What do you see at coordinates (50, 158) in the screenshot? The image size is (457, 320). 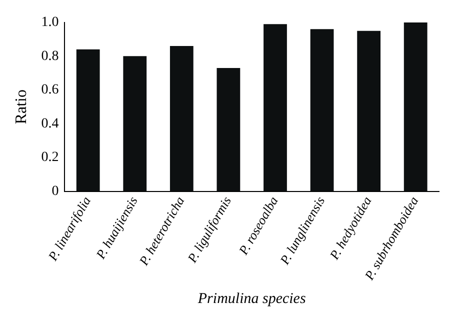 I see `y-tick-label: 0.2` at bounding box center [50, 158].